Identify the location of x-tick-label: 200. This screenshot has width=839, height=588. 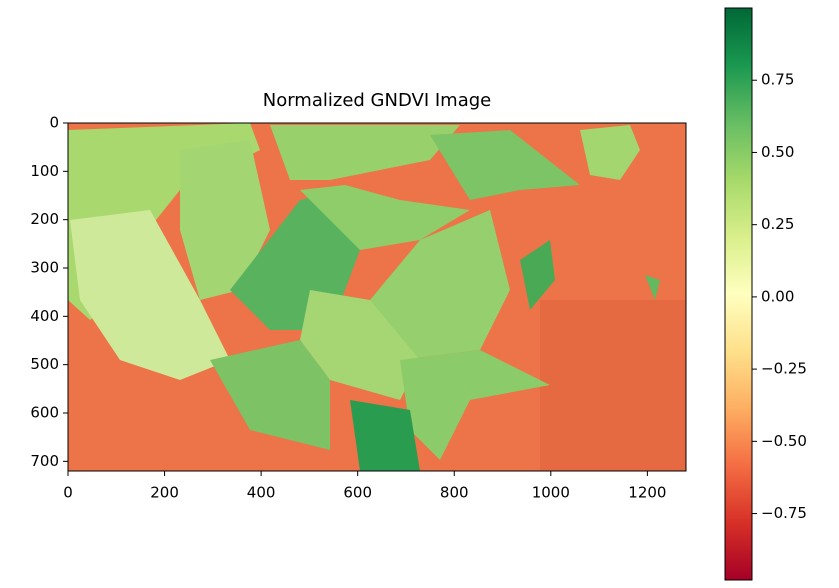
(164, 493).